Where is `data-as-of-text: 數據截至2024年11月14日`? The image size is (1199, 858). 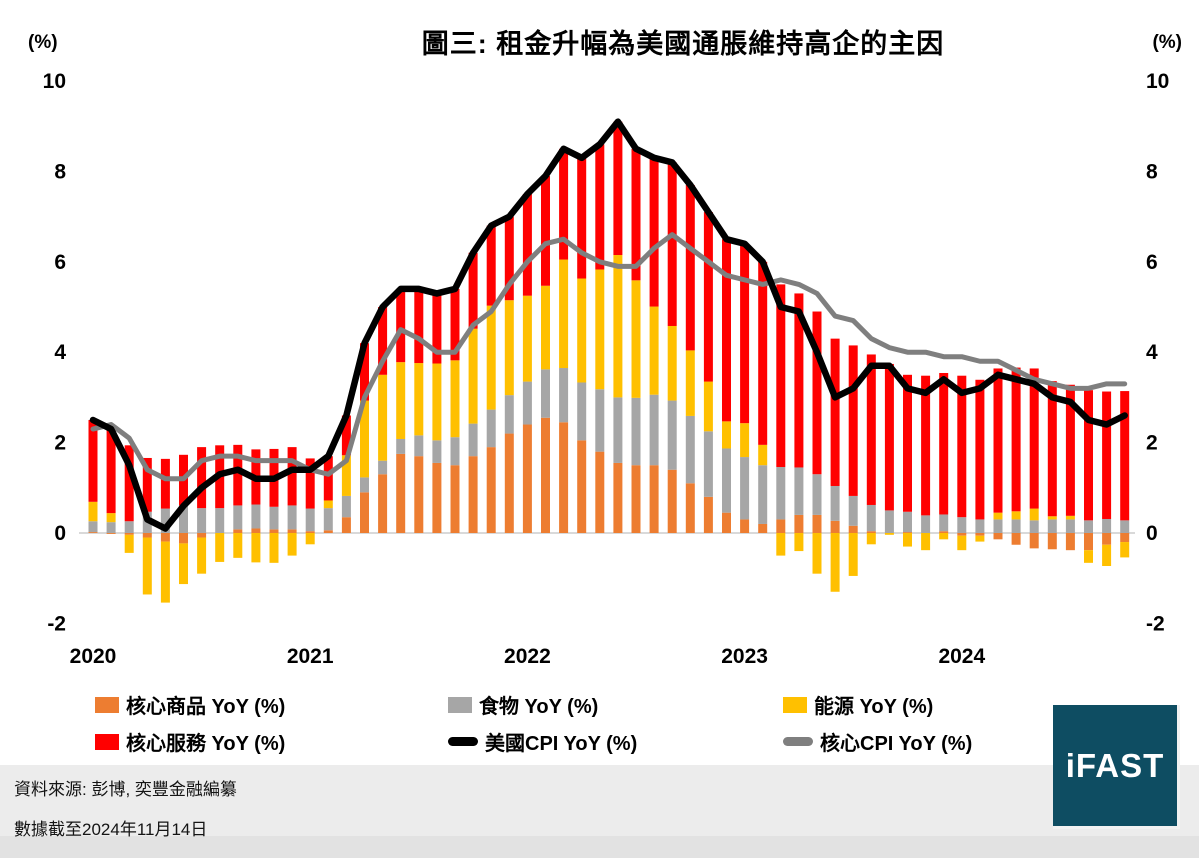
data-as-of-text: 數據截至2024年11月14日 is located at coordinates (111, 829).